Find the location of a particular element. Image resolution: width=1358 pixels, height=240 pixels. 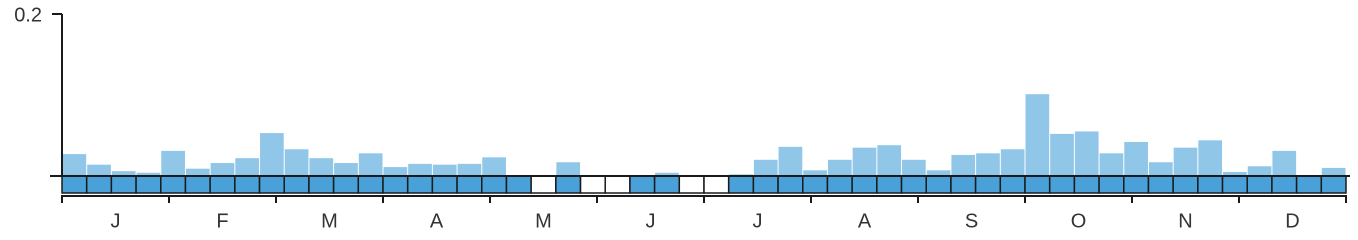

month-label: N is located at coordinates (1185, 221).